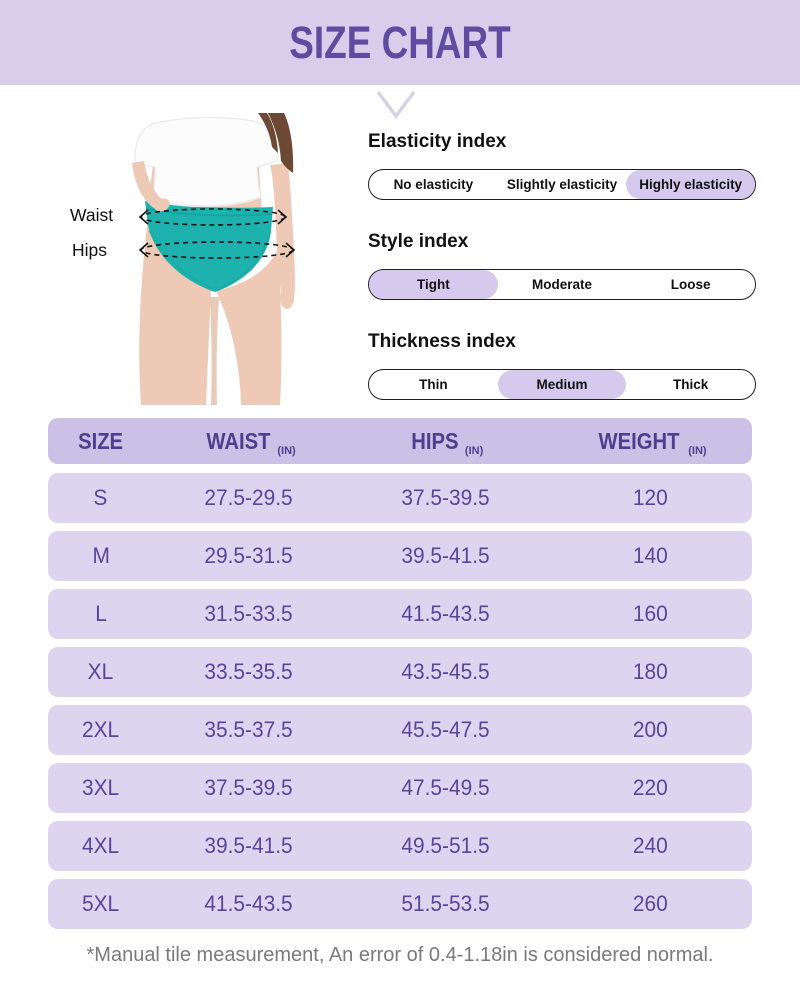  I want to click on product-photo, so click(212, 259).